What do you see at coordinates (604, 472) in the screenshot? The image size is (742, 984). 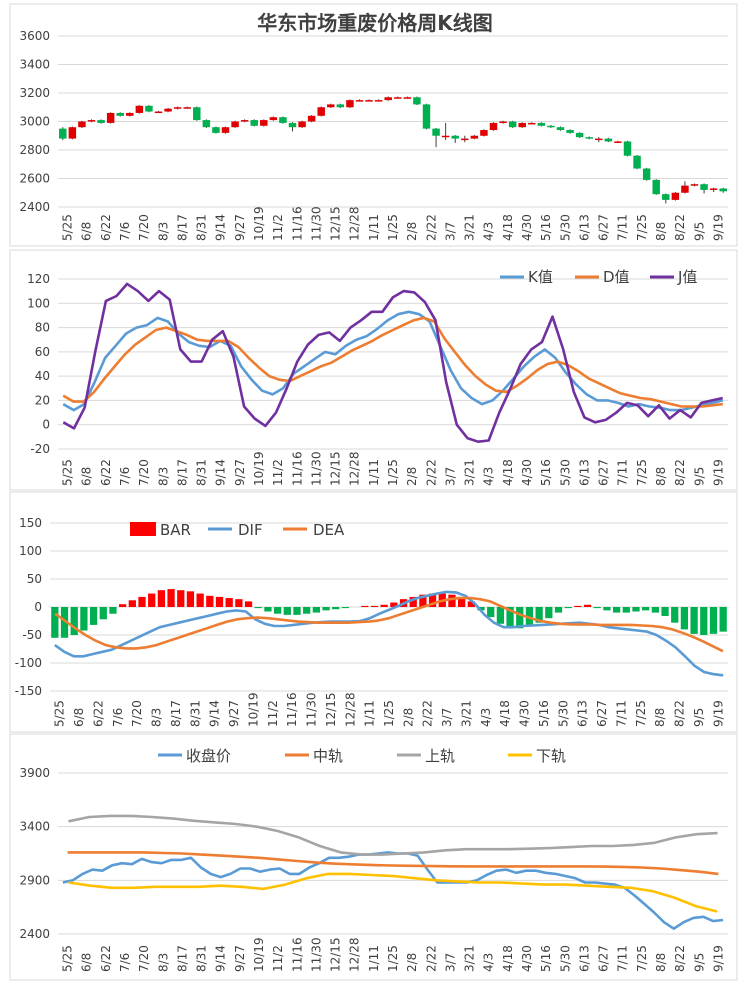 I see `x-tick-label: 6/27` at bounding box center [604, 472].